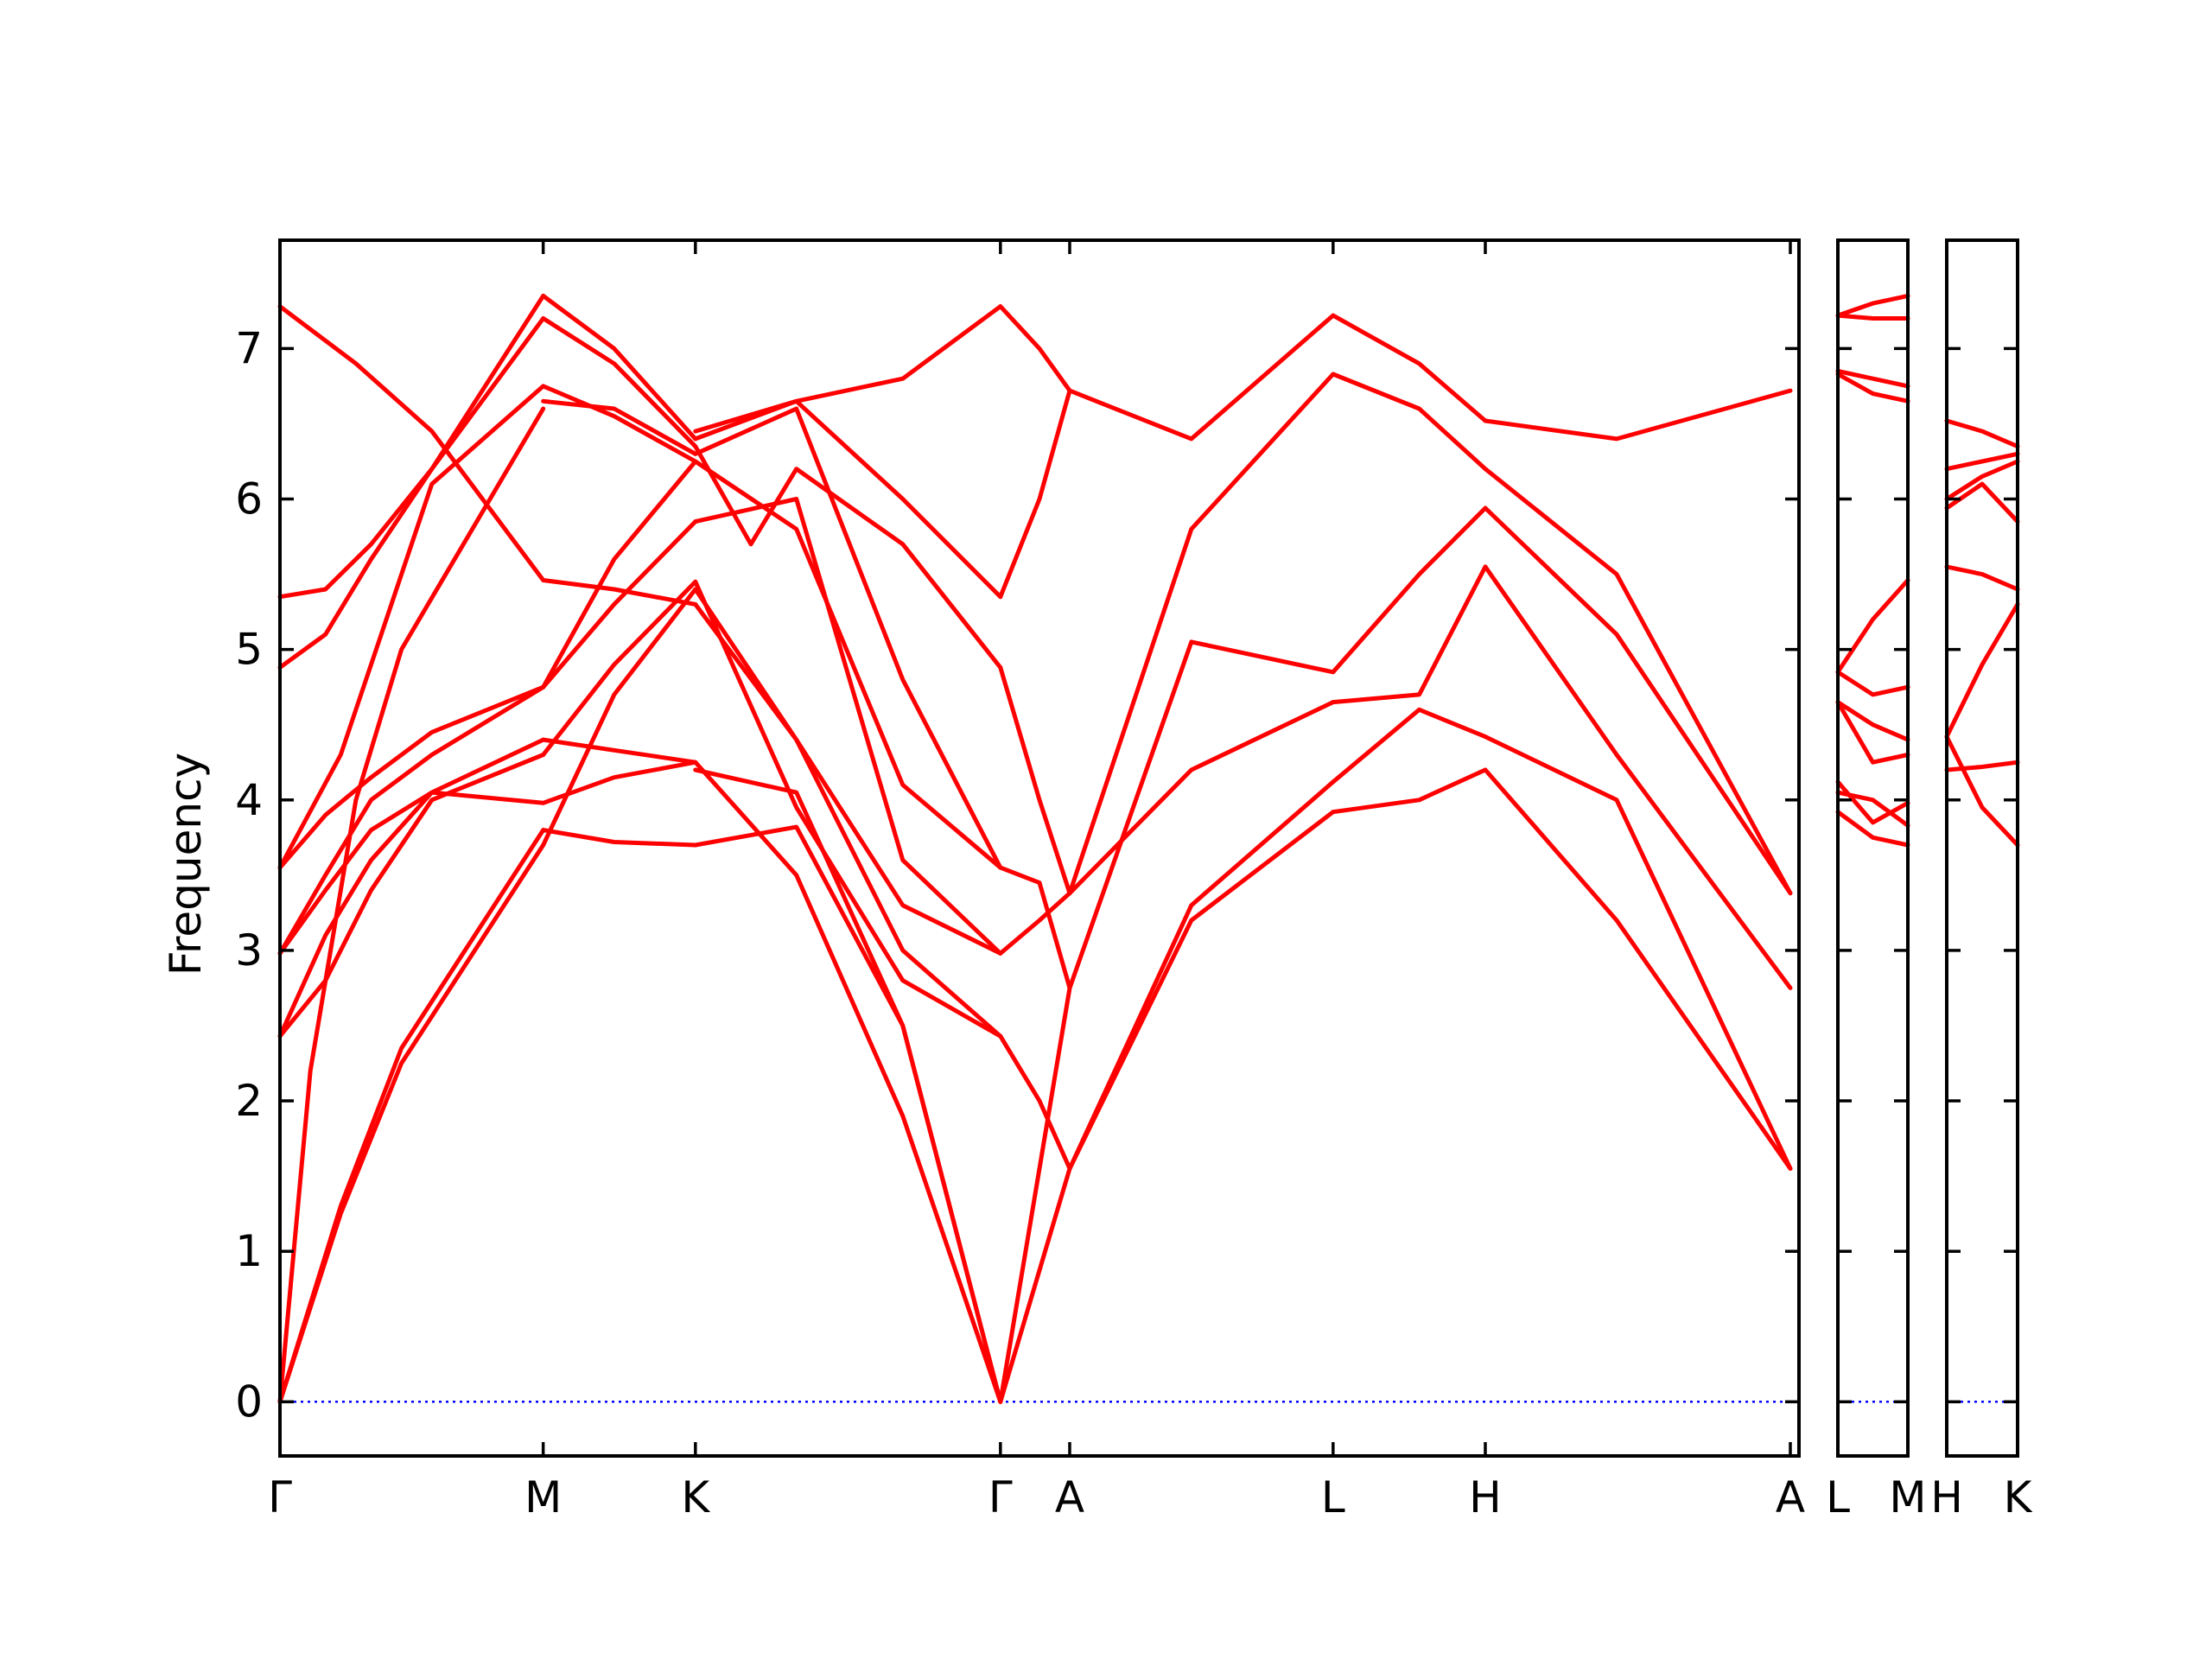 The image size is (2212, 1659). What do you see at coordinates (249, 800) in the screenshot?
I see `y-tick-label: 4` at bounding box center [249, 800].